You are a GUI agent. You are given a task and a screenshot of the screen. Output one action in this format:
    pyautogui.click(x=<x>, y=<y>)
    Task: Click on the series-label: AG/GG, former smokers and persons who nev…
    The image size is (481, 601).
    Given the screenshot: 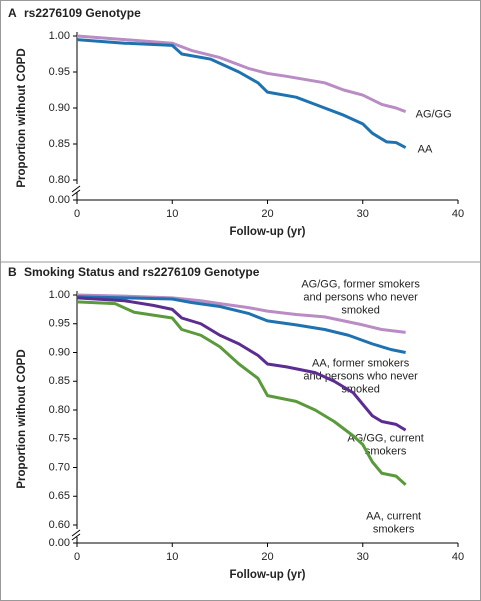 What is the action you would take?
    pyautogui.click(x=360, y=297)
    